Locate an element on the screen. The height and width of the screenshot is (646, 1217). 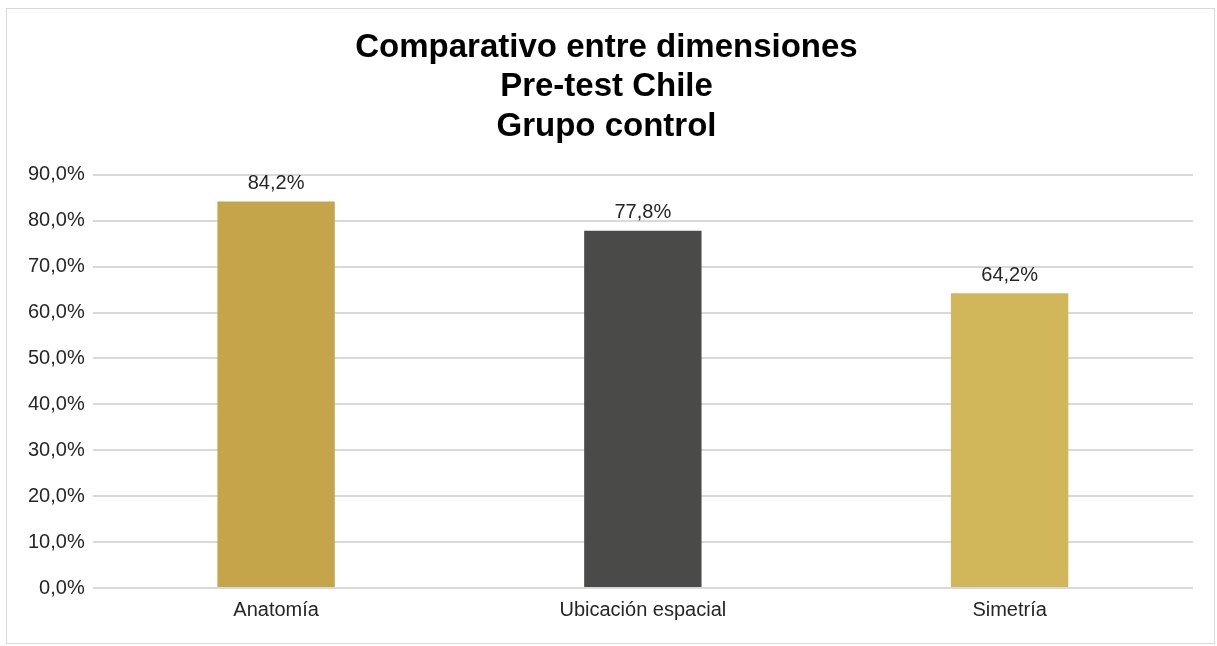
y-tick-label: 90,0% is located at coordinates (56, 173).